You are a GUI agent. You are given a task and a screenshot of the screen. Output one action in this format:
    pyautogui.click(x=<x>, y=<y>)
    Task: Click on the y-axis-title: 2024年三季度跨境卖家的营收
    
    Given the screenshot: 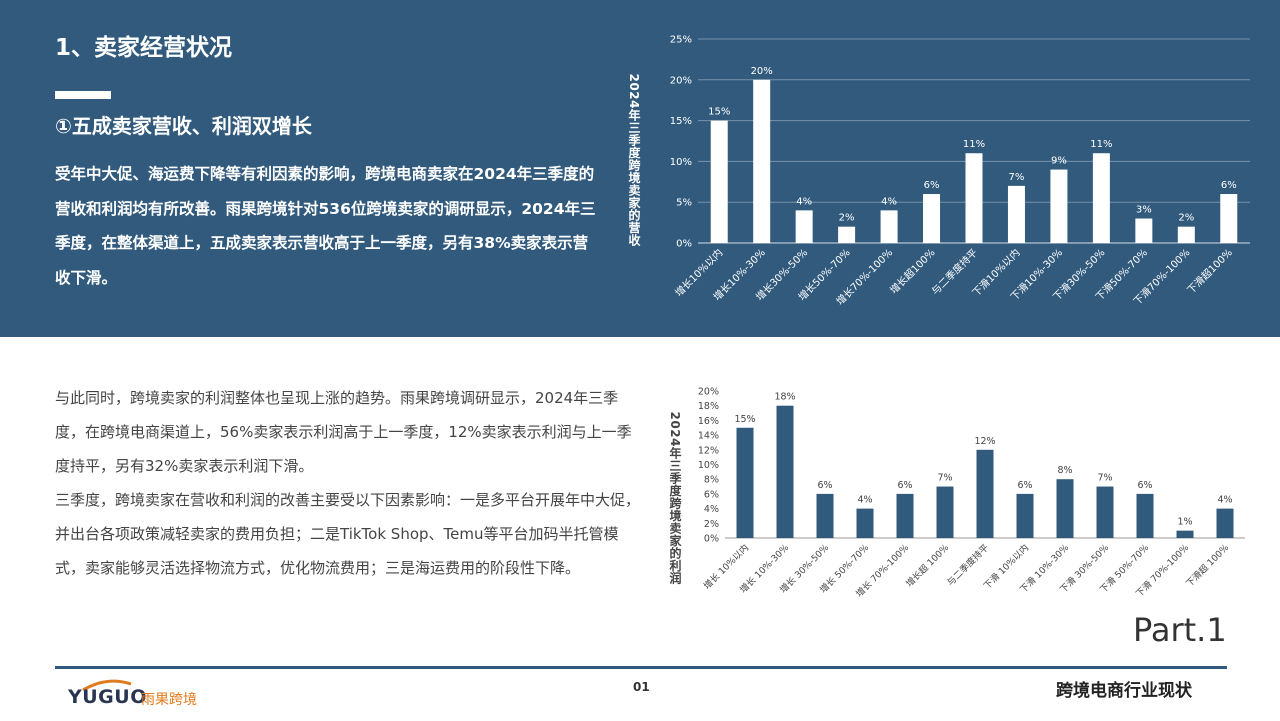 What is the action you would take?
    pyautogui.click(x=634, y=160)
    